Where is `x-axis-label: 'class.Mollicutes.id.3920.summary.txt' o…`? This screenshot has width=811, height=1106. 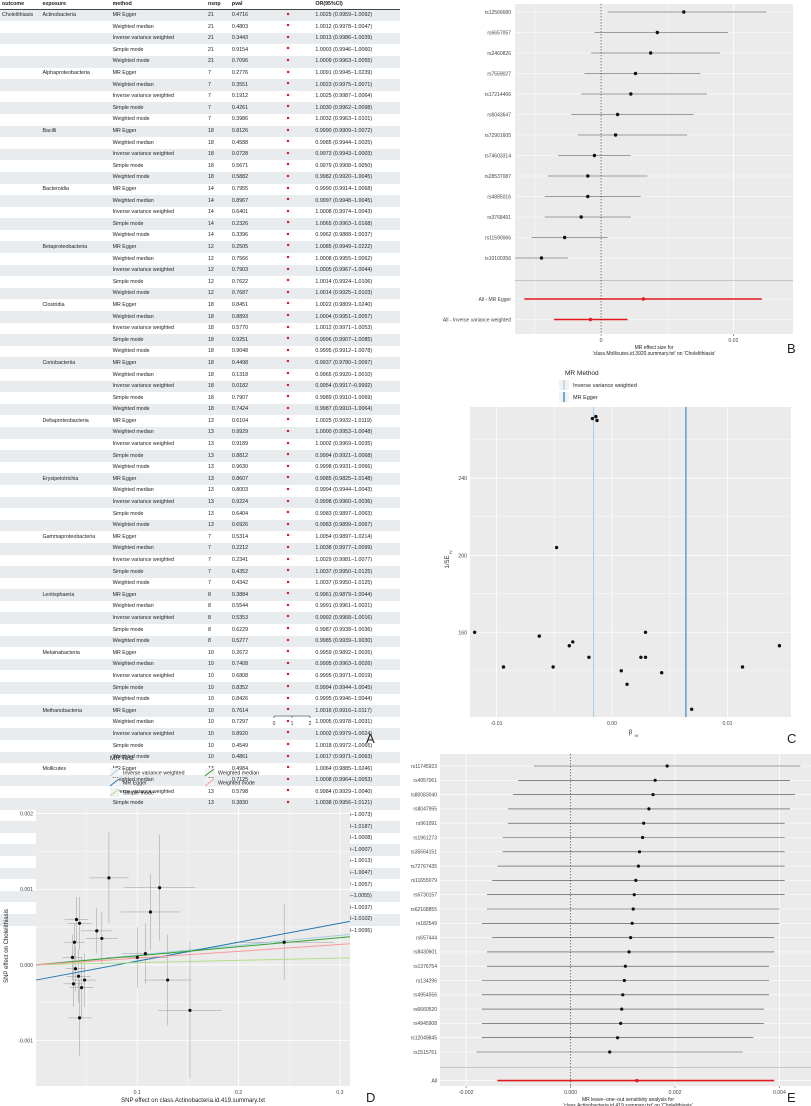 x-axis-label: 'class.Mollicutes.id.3920.summary.txt' o… is located at coordinates (654, 353).